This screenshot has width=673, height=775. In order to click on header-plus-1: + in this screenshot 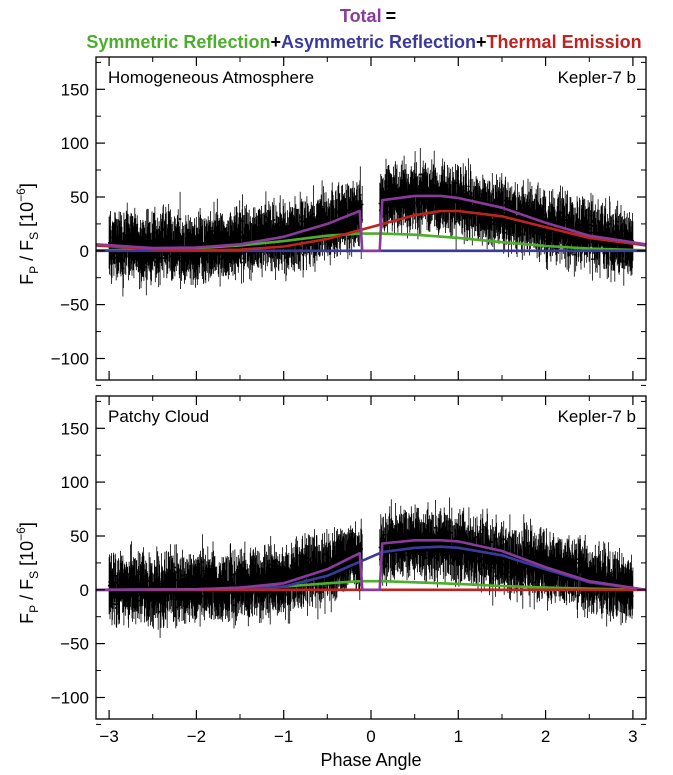, I will do `click(275, 42)`.